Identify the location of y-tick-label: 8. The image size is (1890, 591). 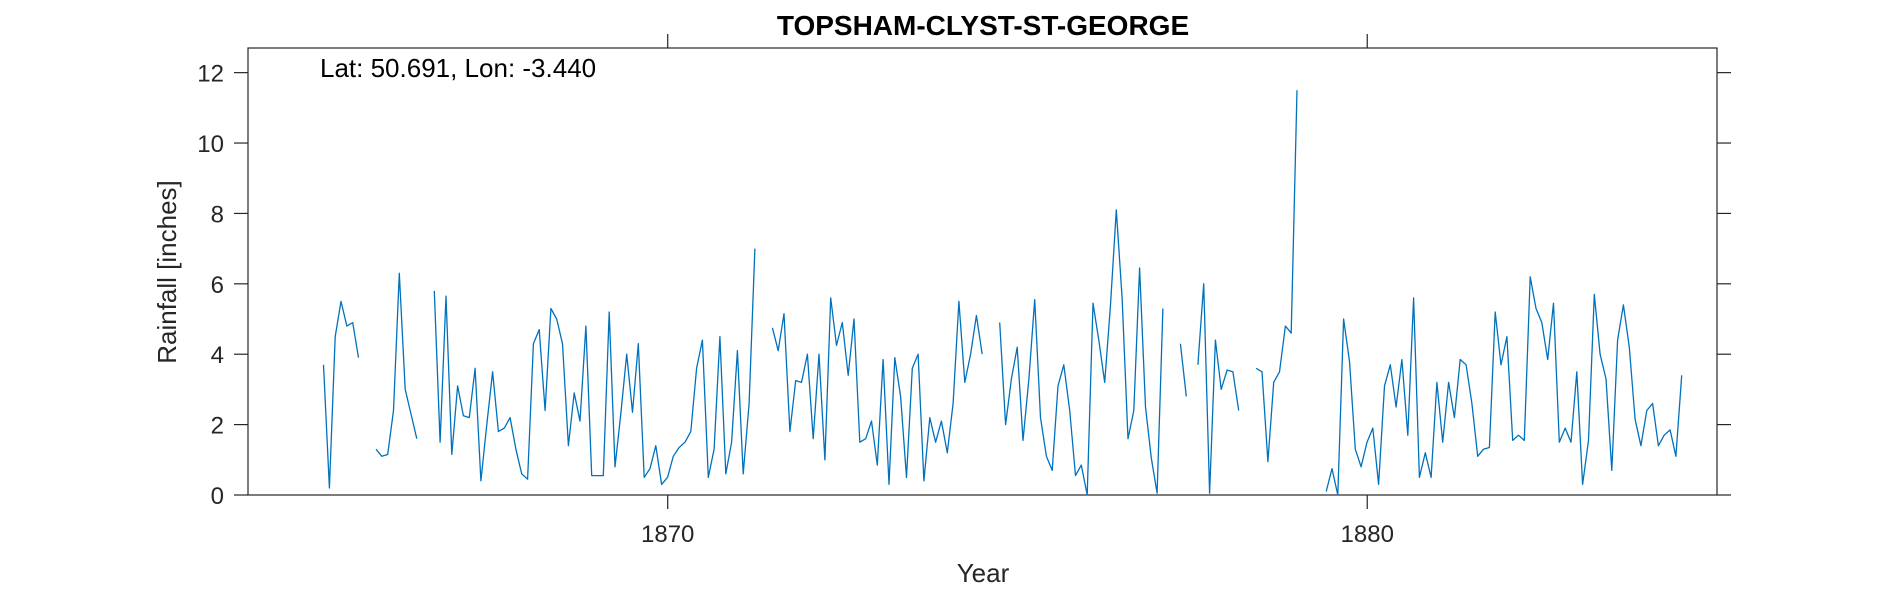
(217, 214).